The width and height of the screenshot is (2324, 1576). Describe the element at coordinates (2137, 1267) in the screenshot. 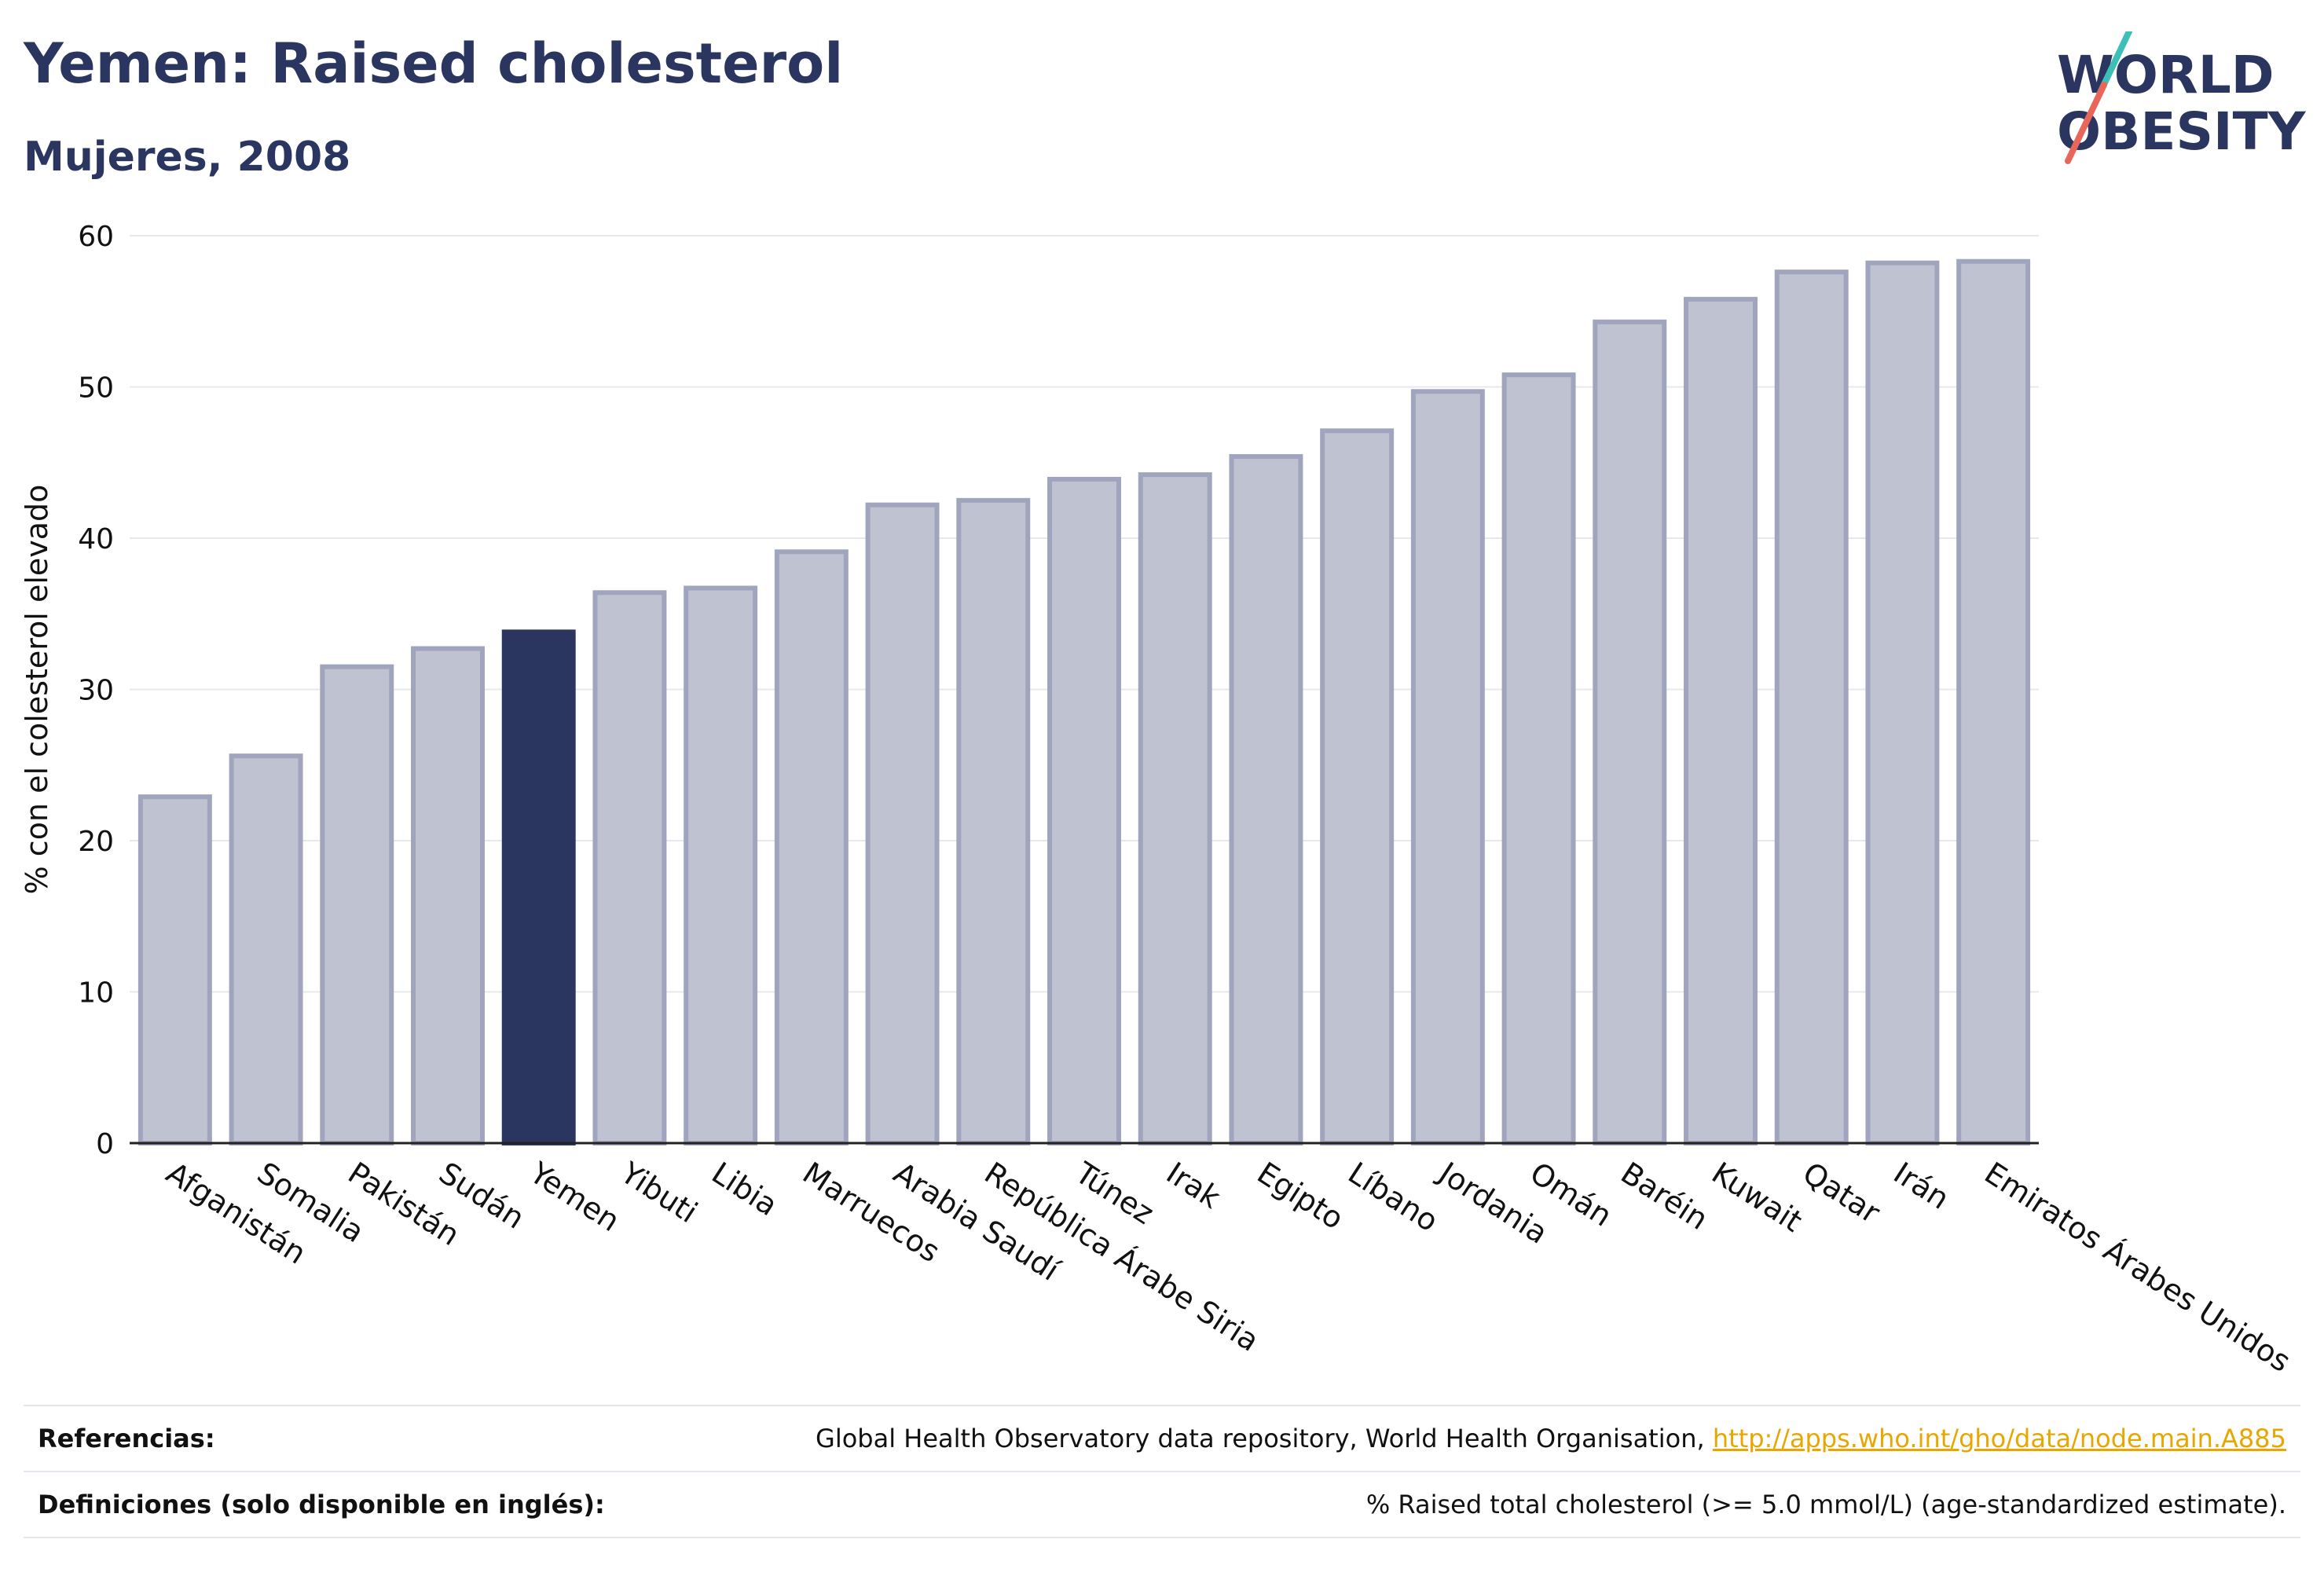

I see `x-tick-label-20: Emiratos Árabes Unidos` at that location.